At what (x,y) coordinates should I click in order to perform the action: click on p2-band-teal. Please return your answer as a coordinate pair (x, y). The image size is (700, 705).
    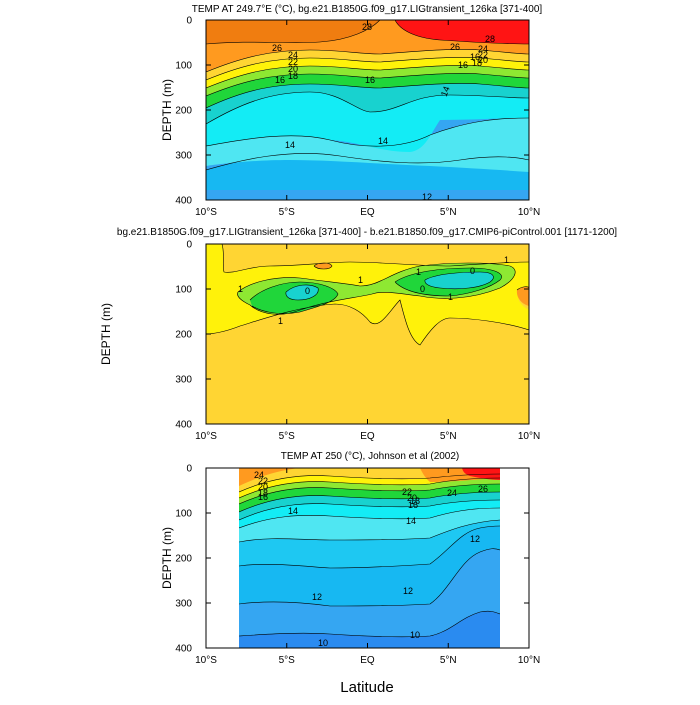
    Looking at the image, I should click on (389, 286).